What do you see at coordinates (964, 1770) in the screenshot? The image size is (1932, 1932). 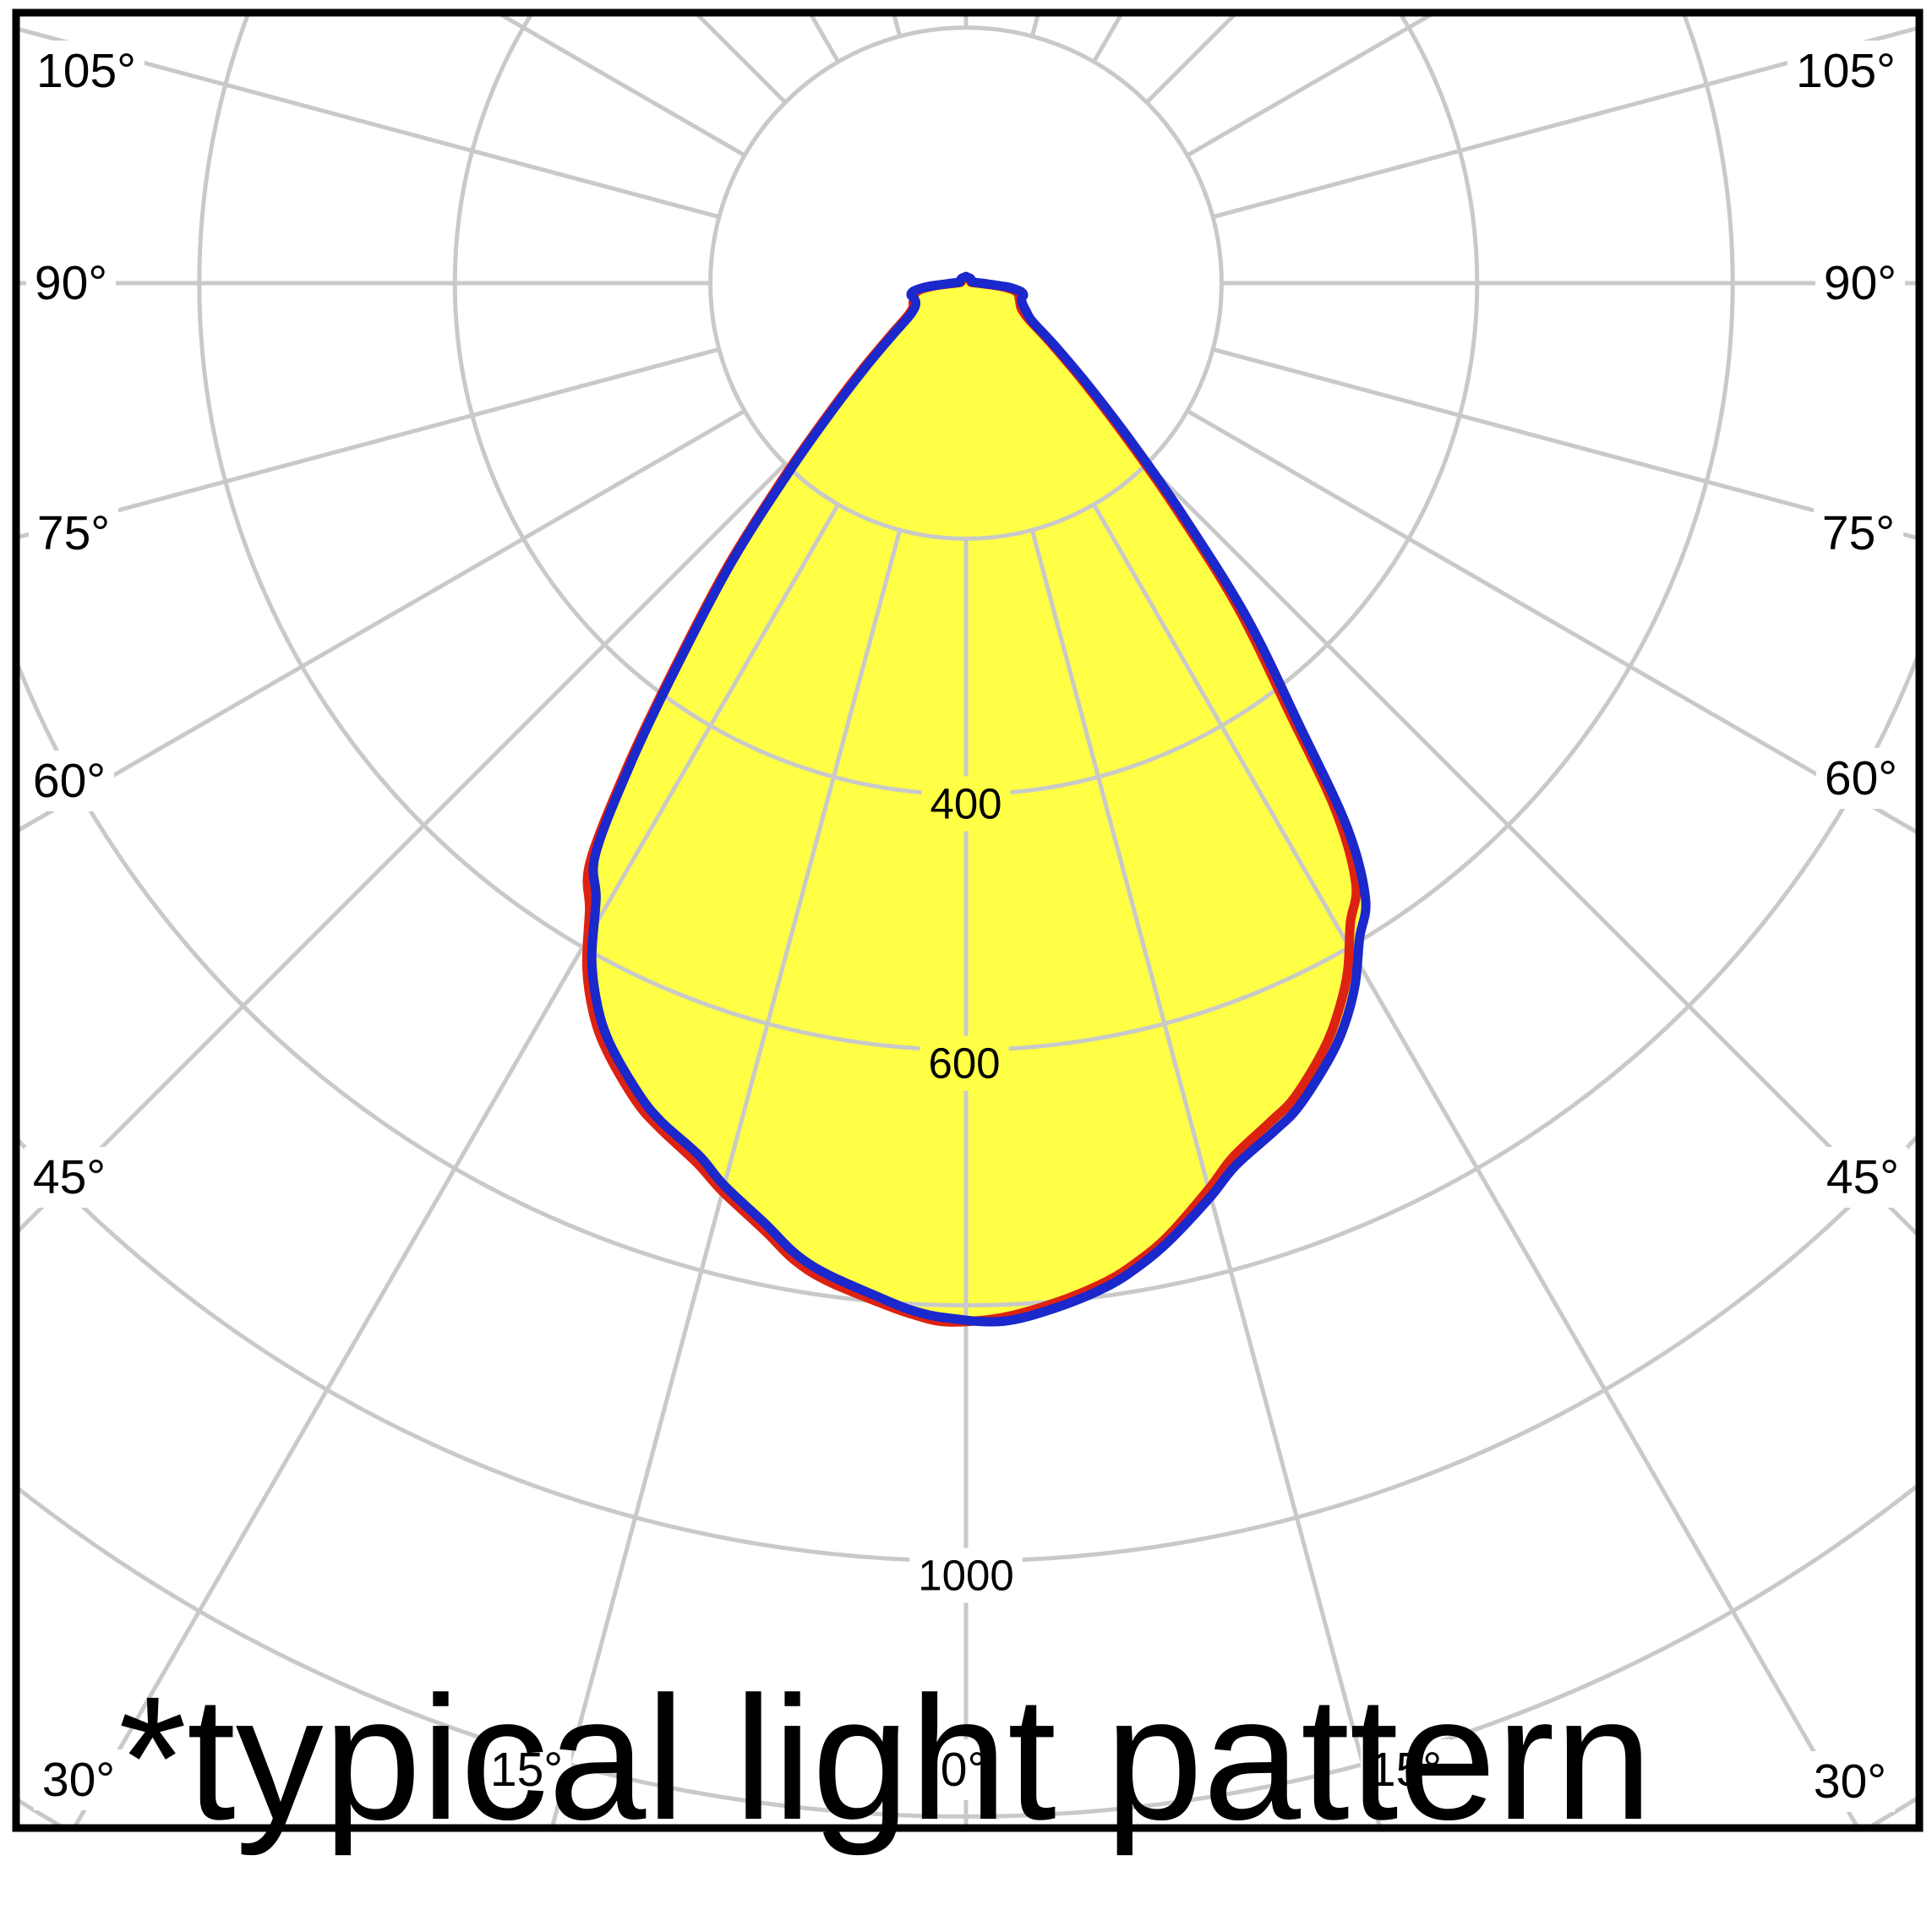 I see `svg-text: 0°` at bounding box center [964, 1770].